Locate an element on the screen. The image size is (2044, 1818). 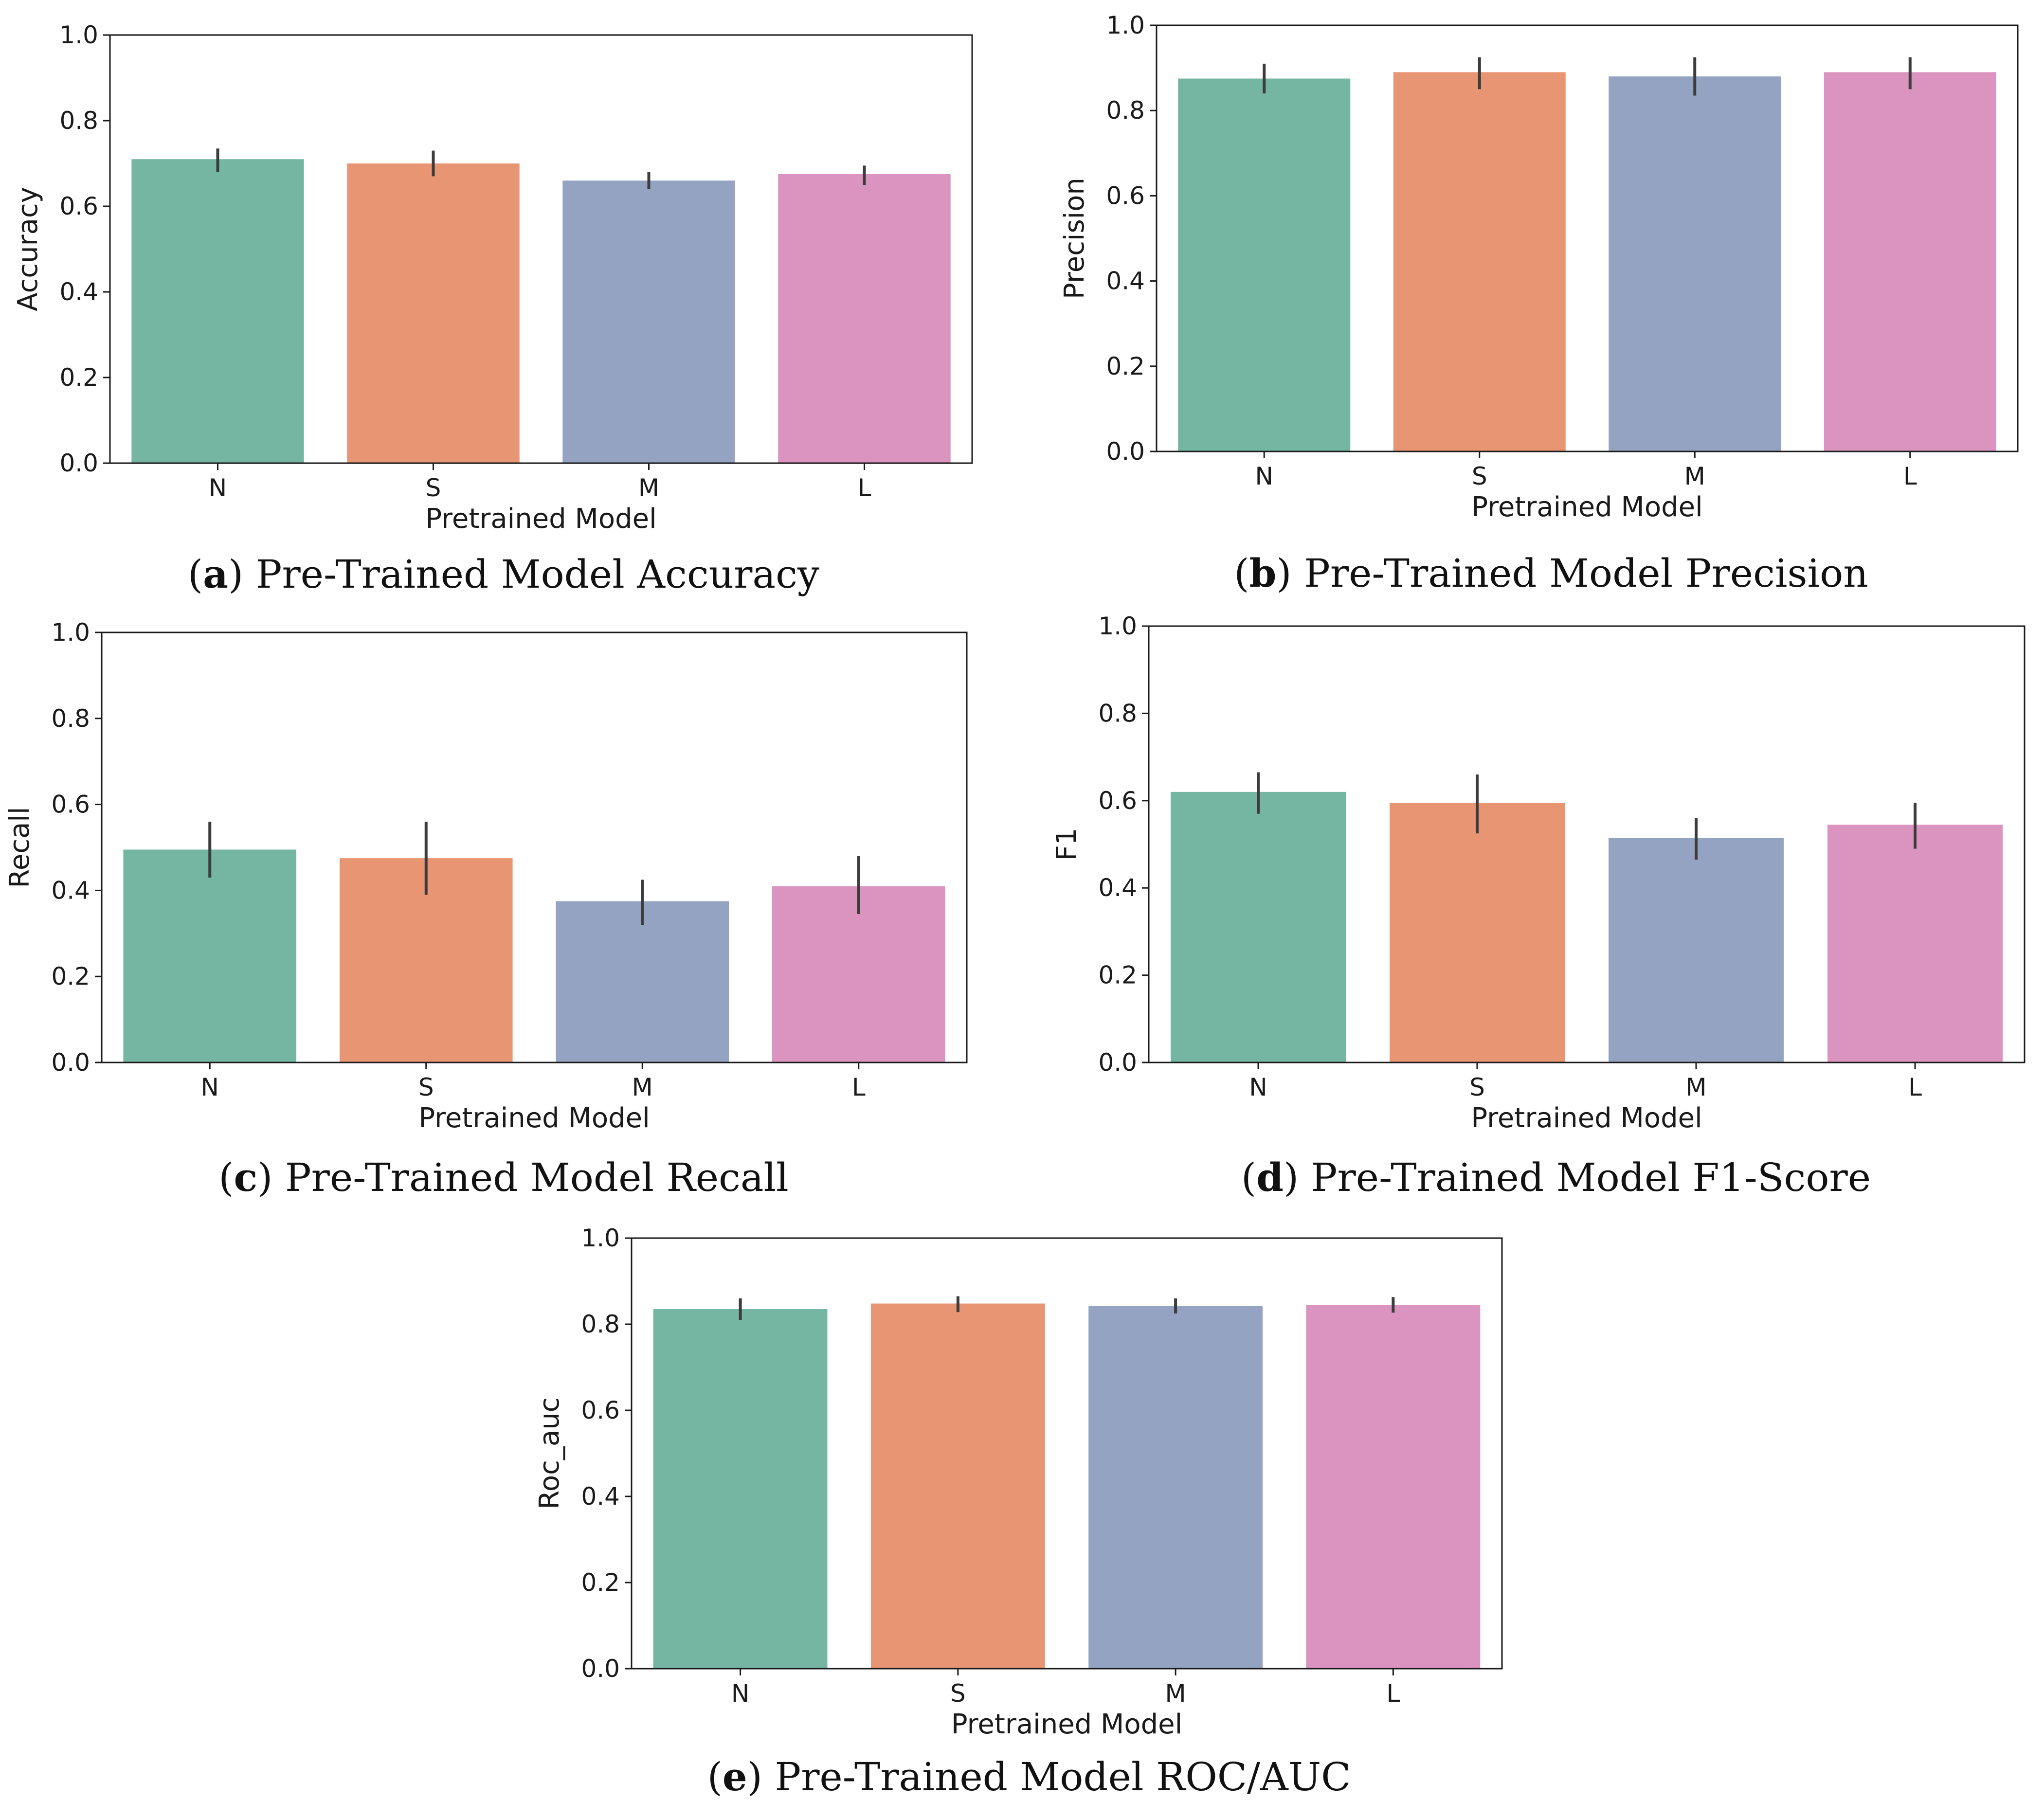
y-tick-label-d-0: 0.0 is located at coordinates (1117, 1062).